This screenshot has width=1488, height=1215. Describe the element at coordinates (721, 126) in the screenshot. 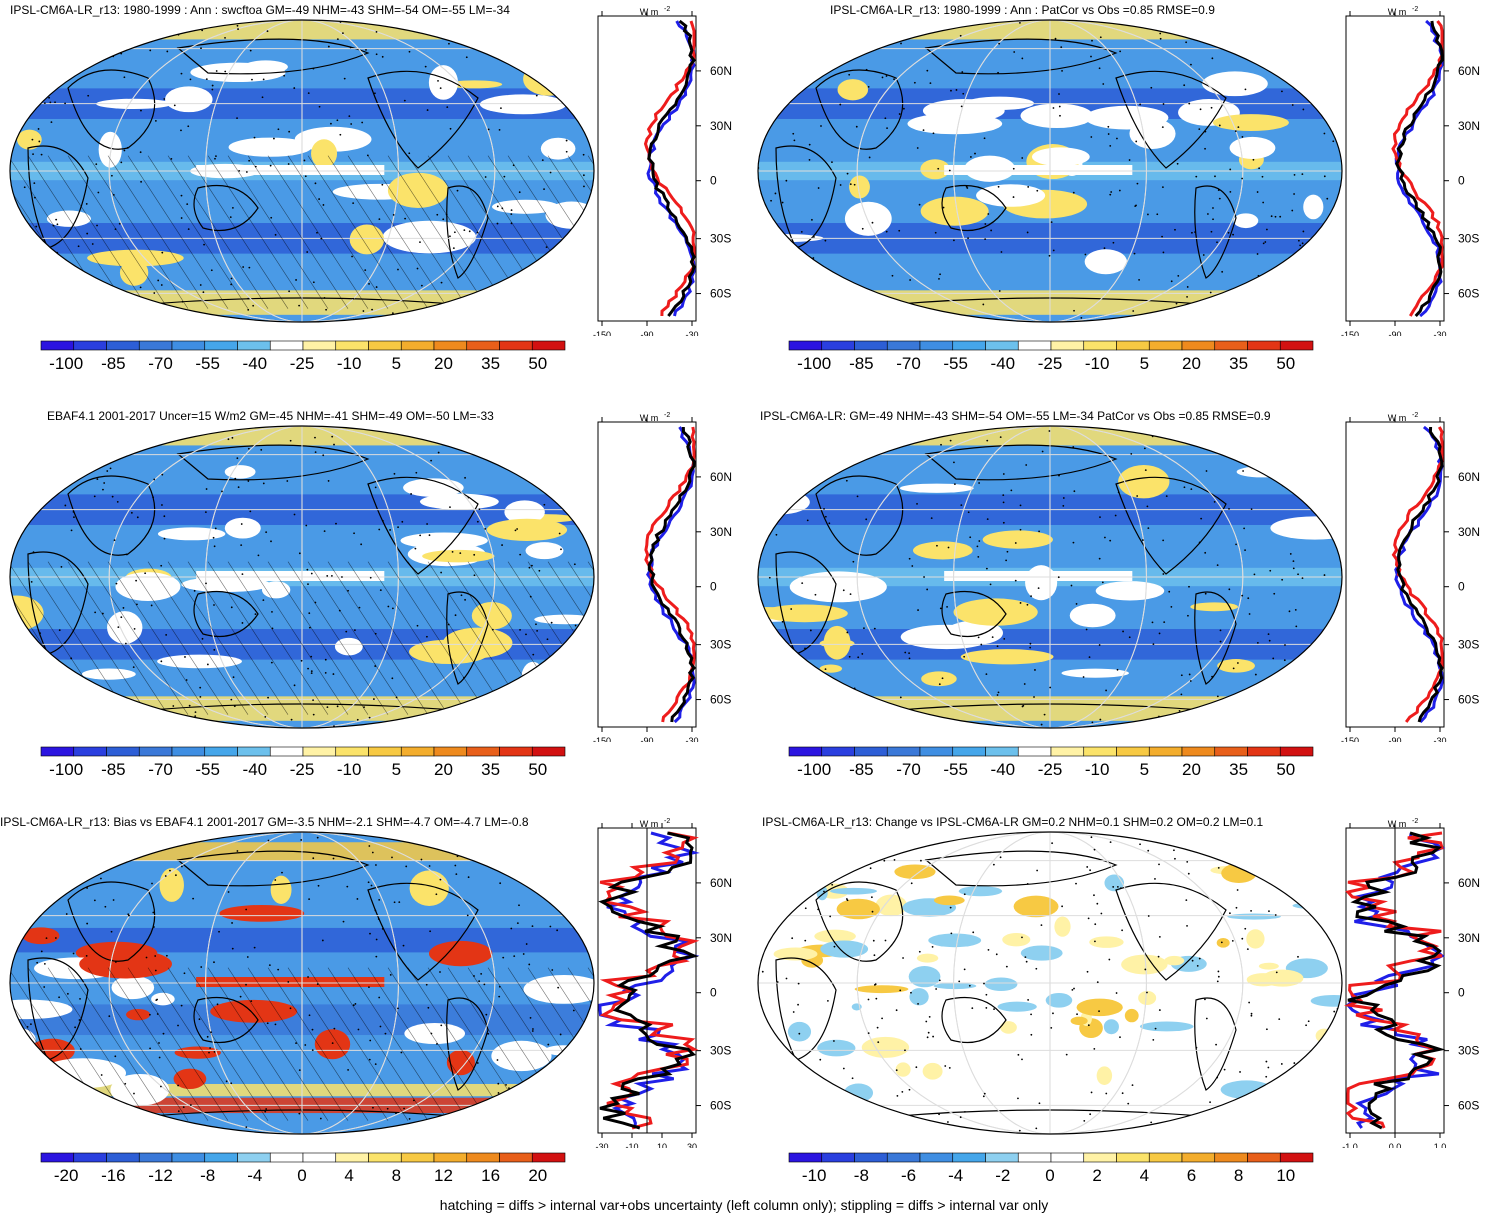

I see `lat-label: 30N` at that location.